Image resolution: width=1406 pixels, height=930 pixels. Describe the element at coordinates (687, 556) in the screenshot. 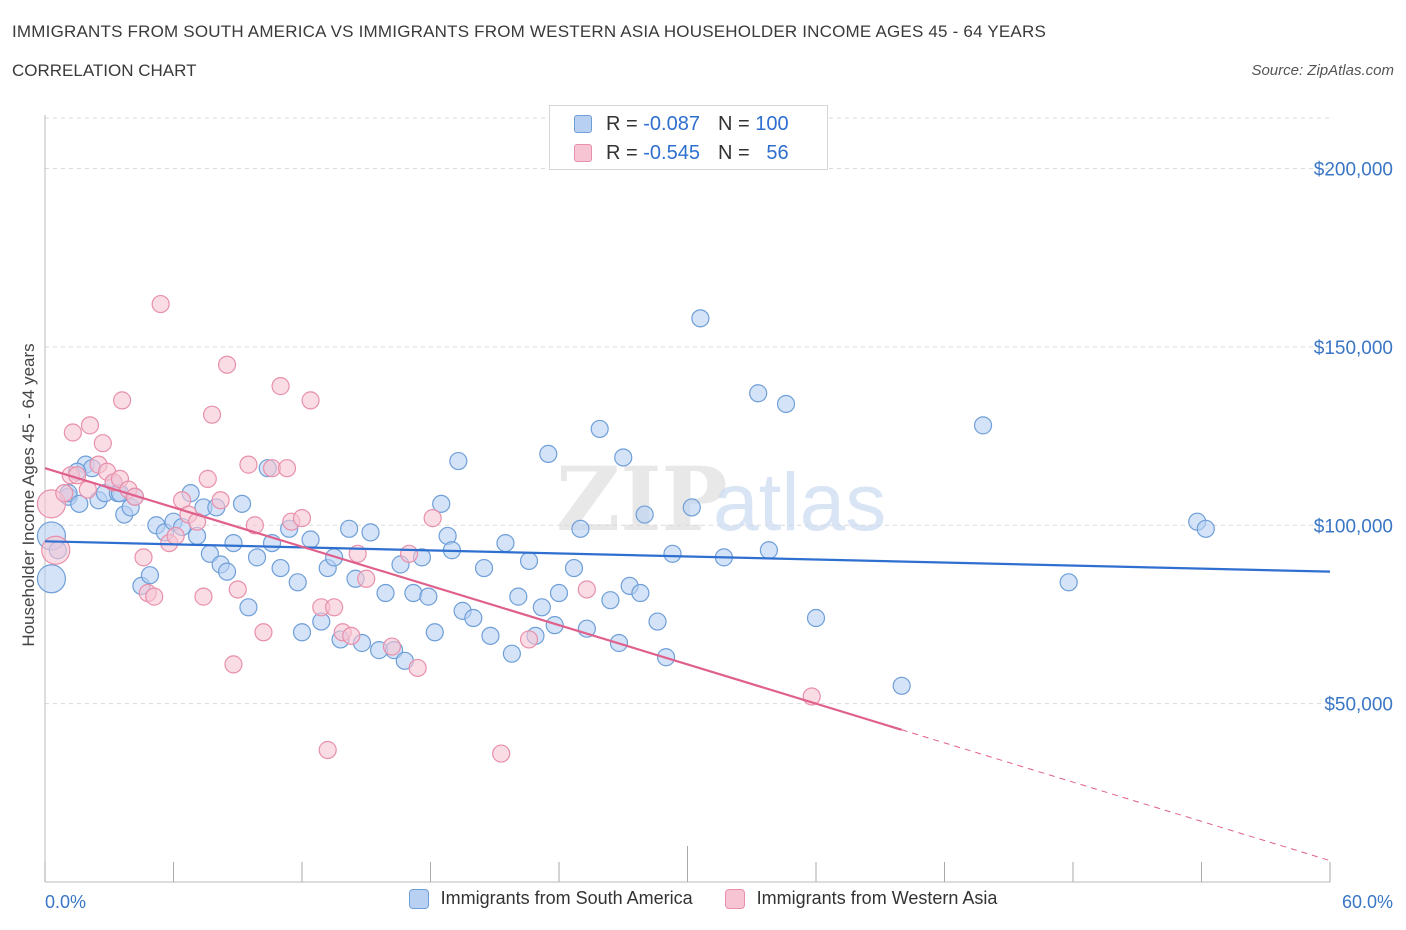

I see `trend-line-south-america` at that location.